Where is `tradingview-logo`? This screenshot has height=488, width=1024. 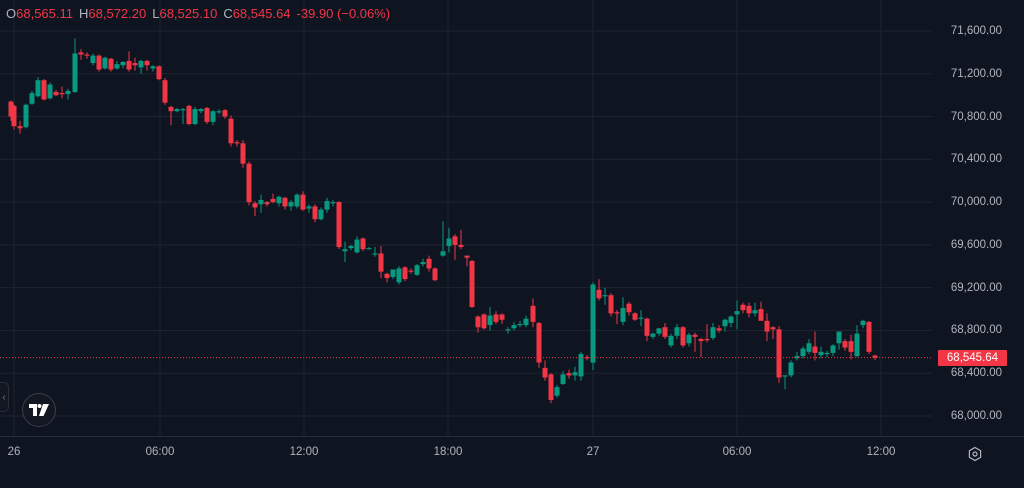 tradingview-logo is located at coordinates (39, 410).